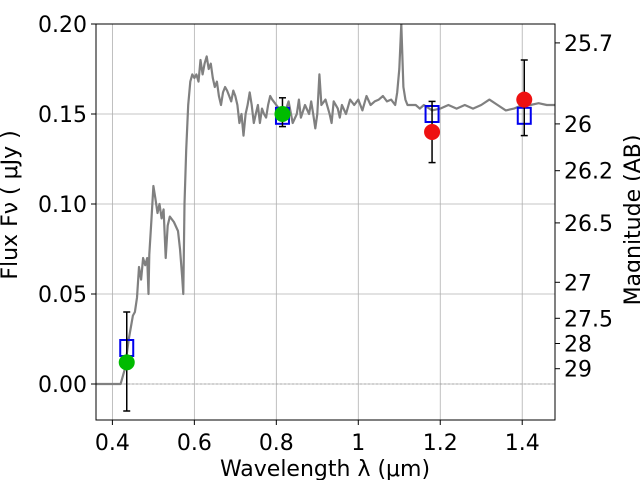  Describe the element at coordinates (578, 370) in the screenshot. I see `right-tick-label: 29` at that location.